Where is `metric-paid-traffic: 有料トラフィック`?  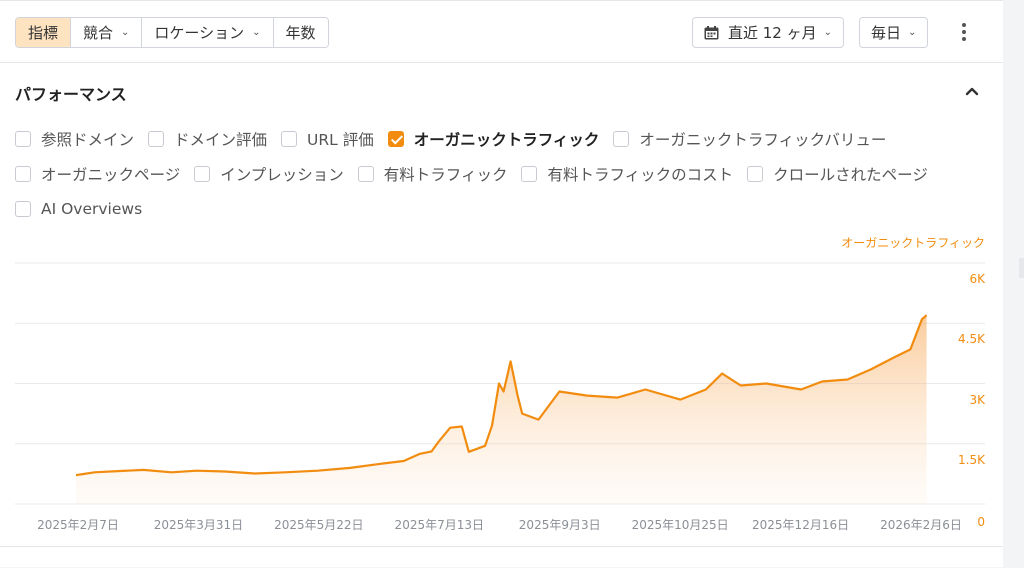 metric-paid-traffic: 有料トラフィック is located at coordinates (432, 174).